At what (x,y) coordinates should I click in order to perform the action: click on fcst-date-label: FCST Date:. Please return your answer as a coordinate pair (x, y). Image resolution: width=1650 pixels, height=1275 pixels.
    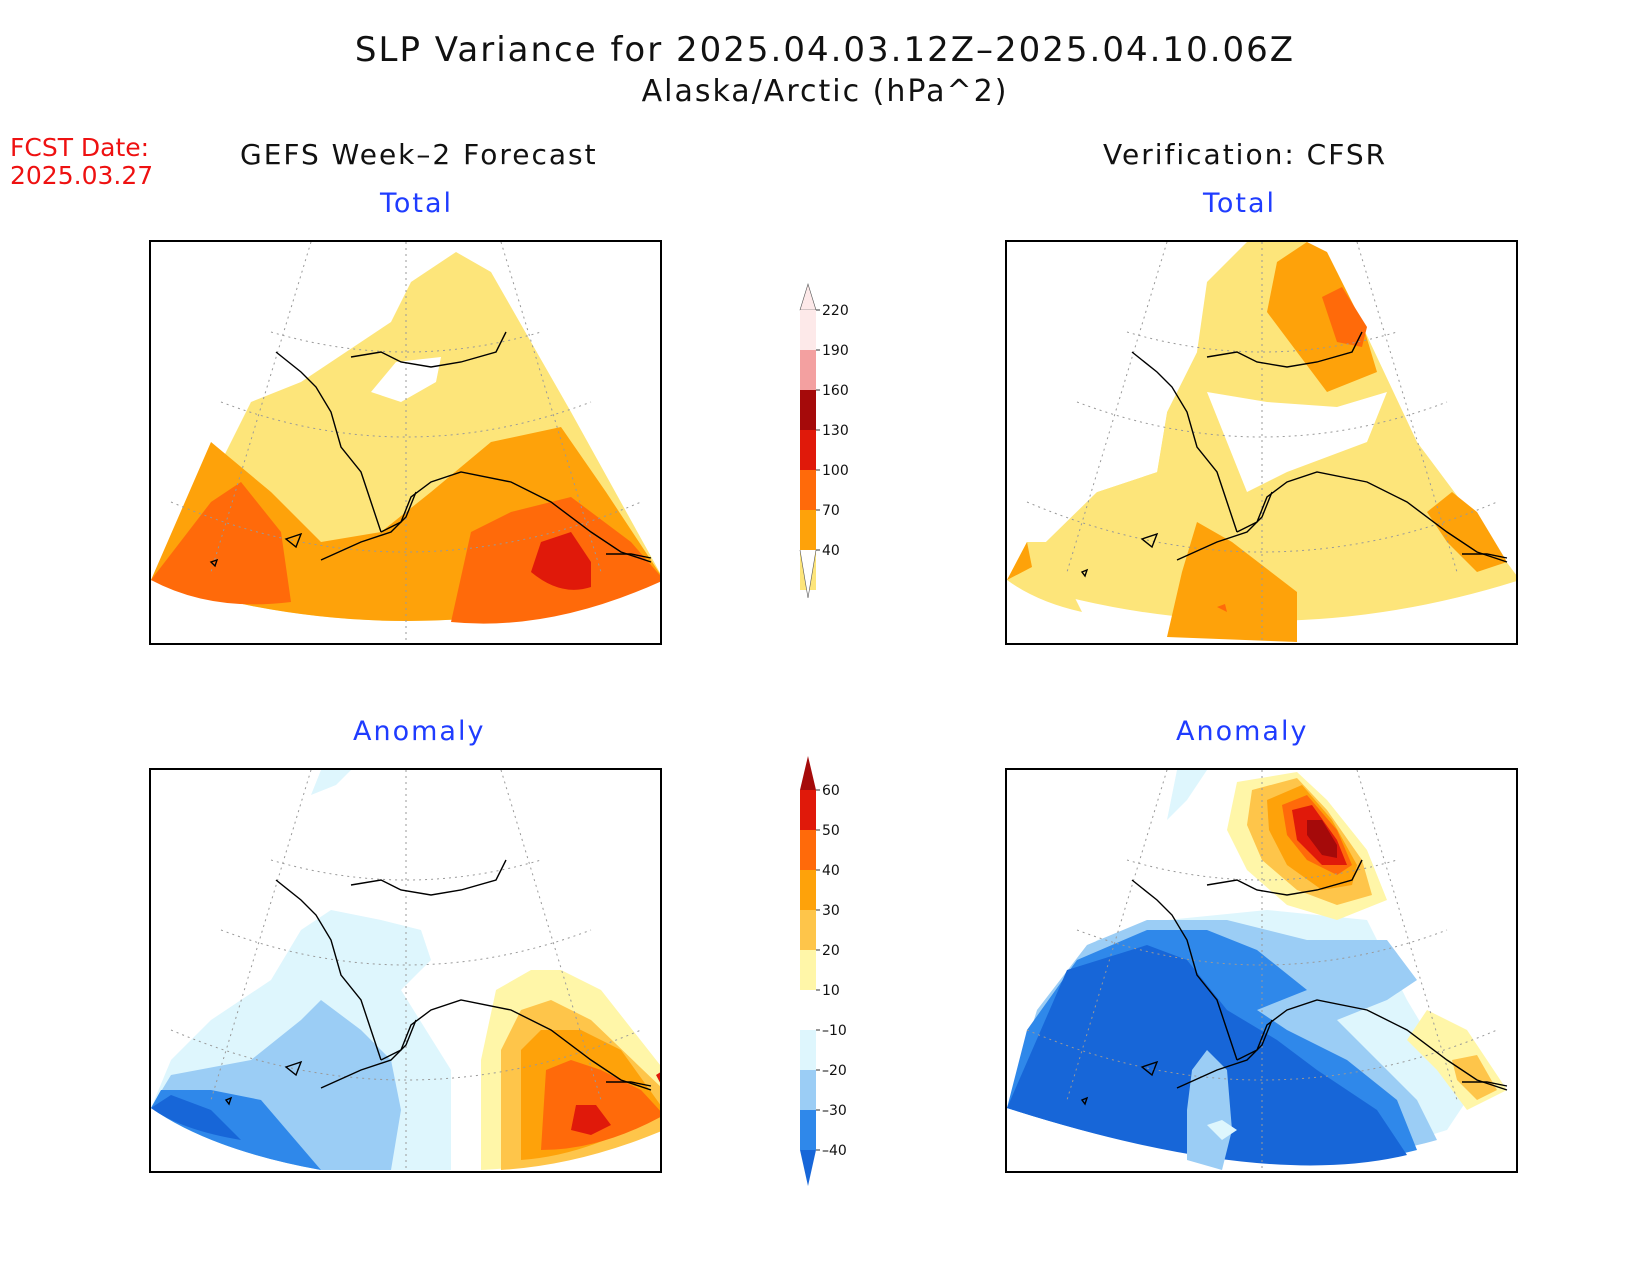
    Looking at the image, I should click on (80, 147).